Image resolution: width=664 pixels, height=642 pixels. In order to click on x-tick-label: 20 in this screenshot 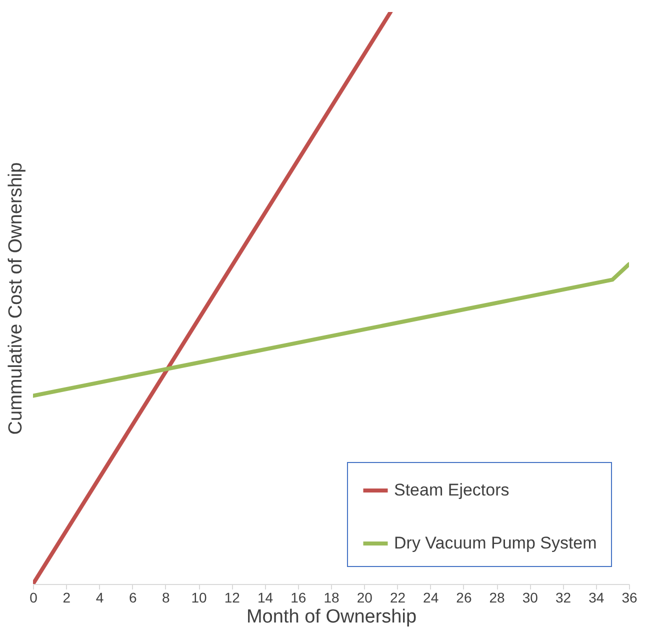, I will do `click(364, 598)`.